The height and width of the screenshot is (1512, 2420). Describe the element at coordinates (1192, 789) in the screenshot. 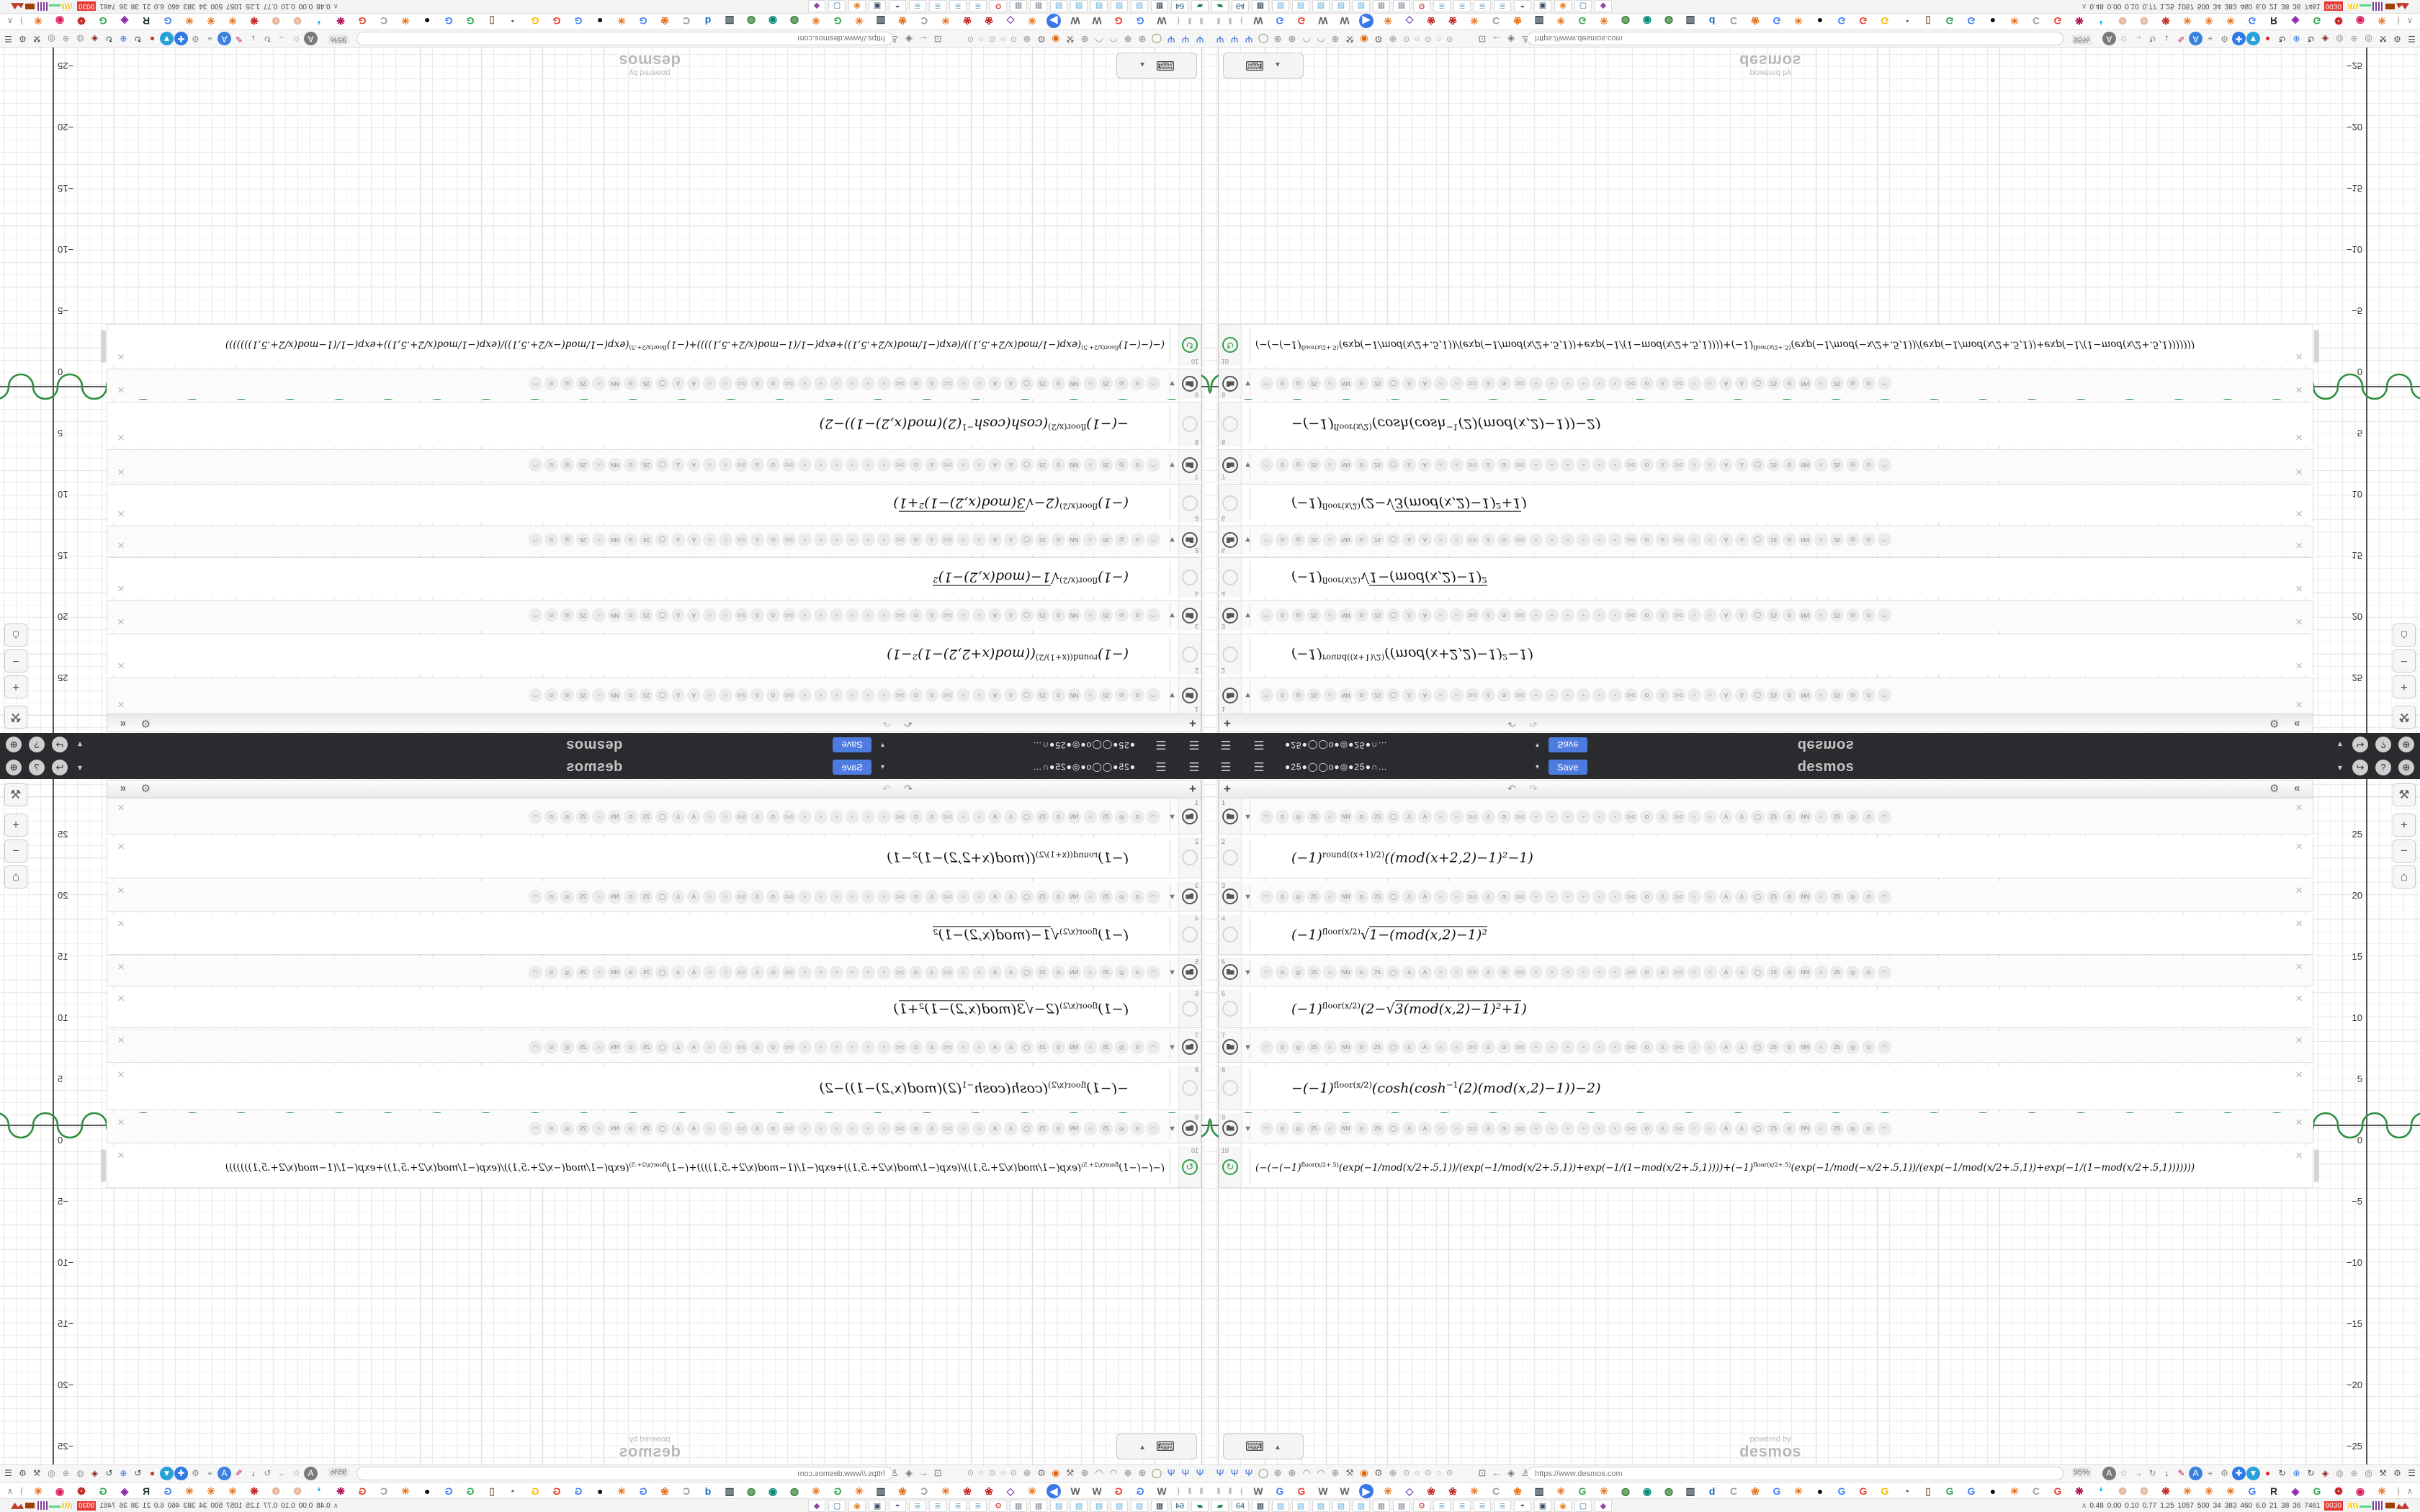

I see `add-expression-button: +` at that location.